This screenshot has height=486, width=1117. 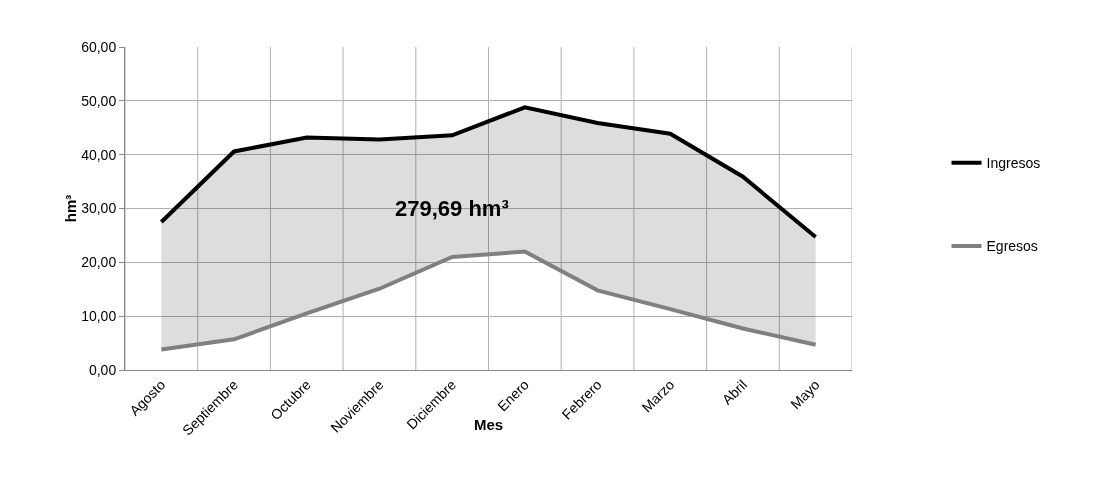 What do you see at coordinates (488, 425) in the screenshot?
I see `x-axis-title: Mes` at bounding box center [488, 425].